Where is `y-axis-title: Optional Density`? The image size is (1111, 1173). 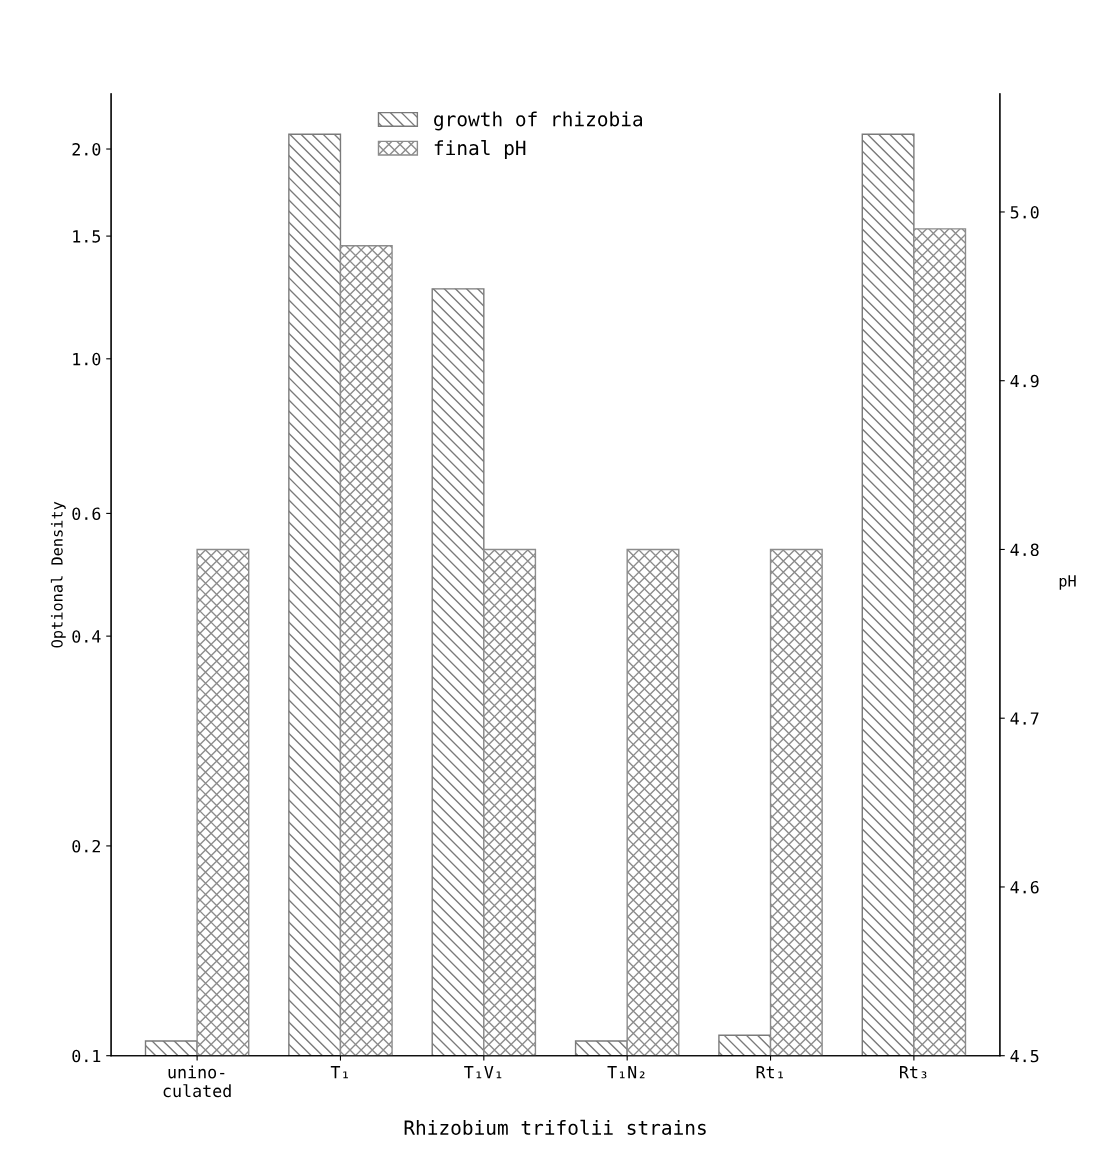
y-axis-title: Optional Density is located at coordinates (58, 574).